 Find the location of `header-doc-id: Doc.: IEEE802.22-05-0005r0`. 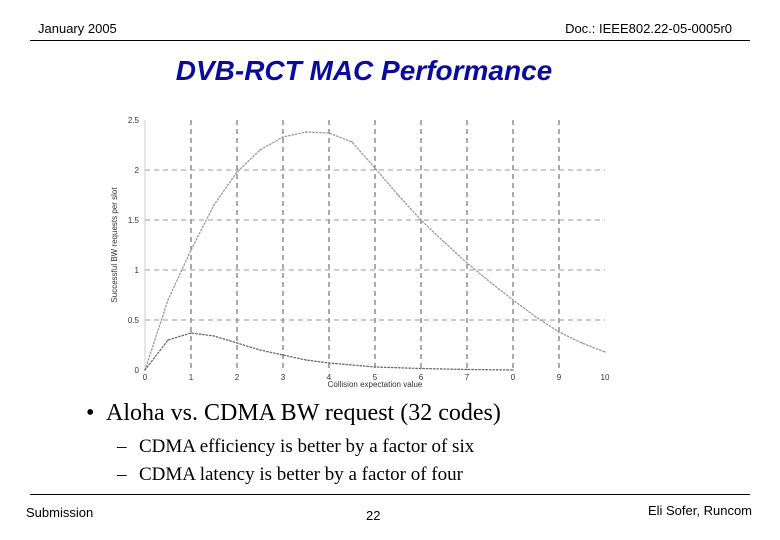

header-doc-id: Doc.: IEEE802.22-05-0005r0 is located at coordinates (648, 28).